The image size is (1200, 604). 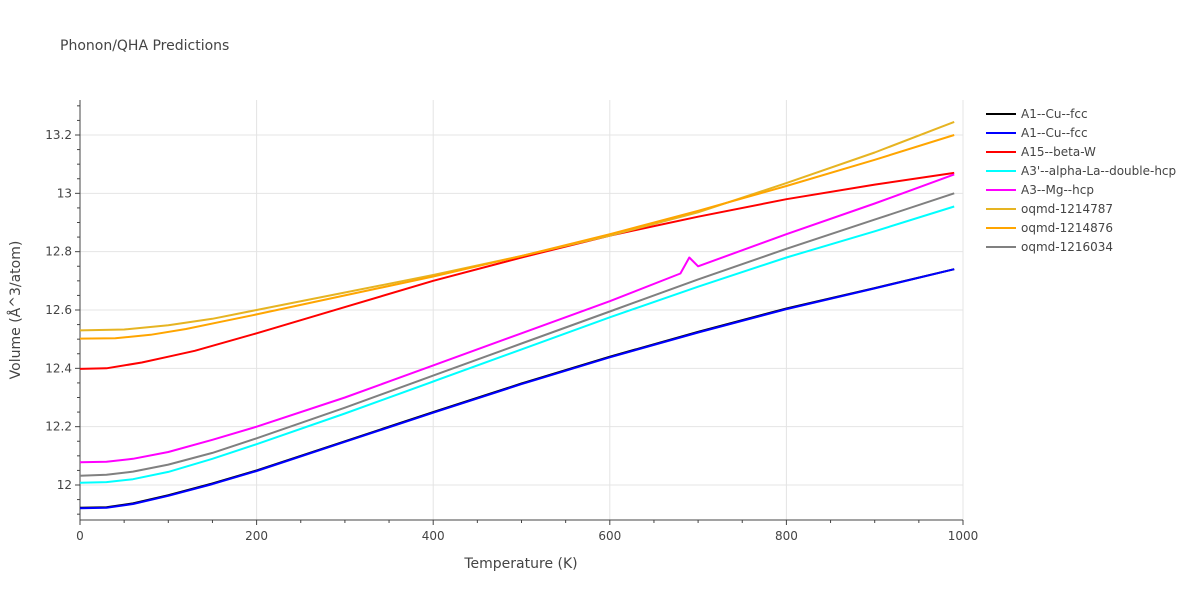 I want to click on y-tick-label: 12.2, so click(x=58, y=427).